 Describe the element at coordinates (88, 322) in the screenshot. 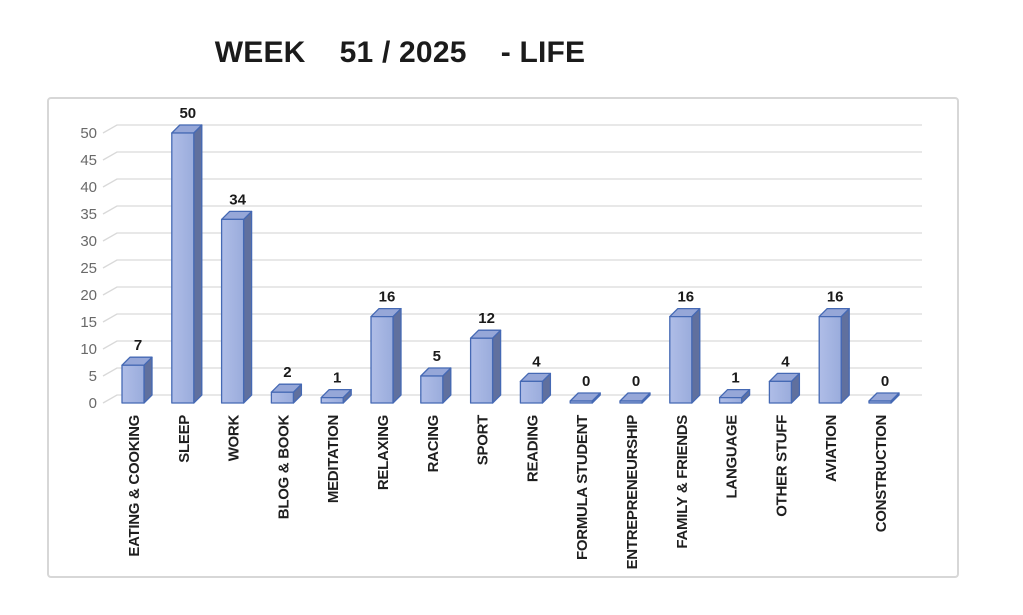

I see `y-tick-label: 15` at that location.